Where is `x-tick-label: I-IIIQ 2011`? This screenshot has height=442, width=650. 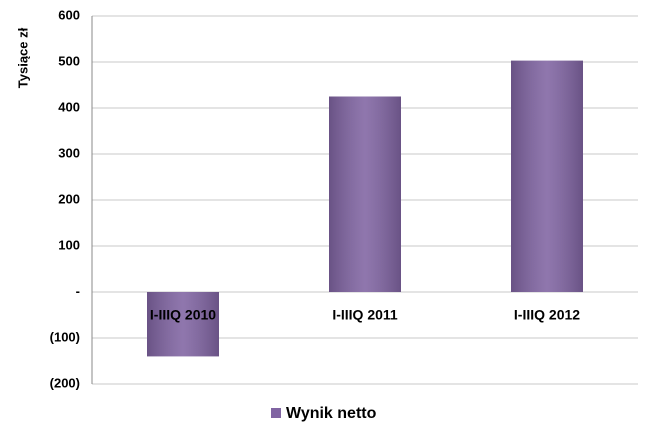 x-tick-label: I-IIIQ 2011 is located at coordinates (365, 315).